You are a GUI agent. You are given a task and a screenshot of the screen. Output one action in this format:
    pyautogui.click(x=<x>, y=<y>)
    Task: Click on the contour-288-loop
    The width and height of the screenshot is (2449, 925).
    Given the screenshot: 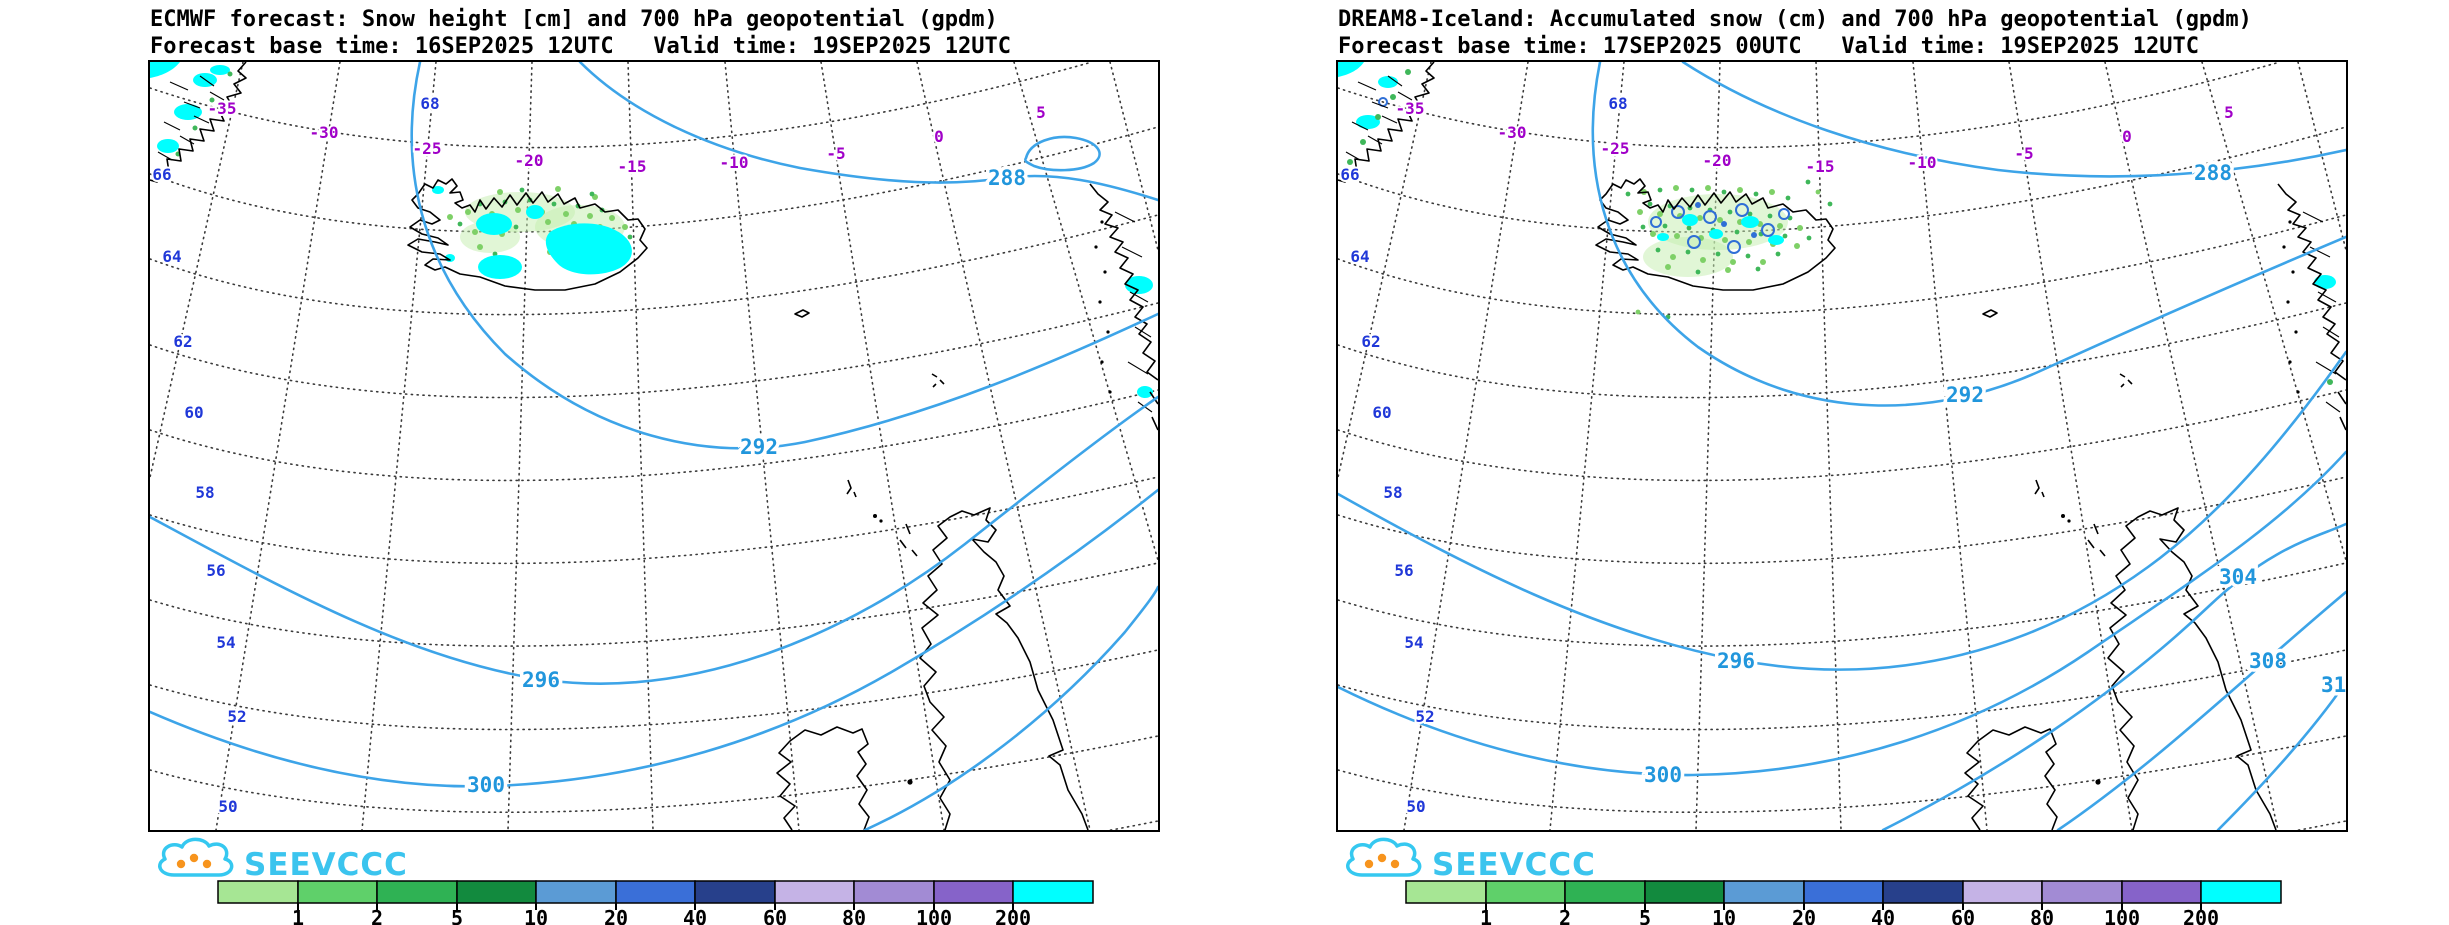 What is the action you would take?
    pyautogui.click(x=1062, y=153)
    